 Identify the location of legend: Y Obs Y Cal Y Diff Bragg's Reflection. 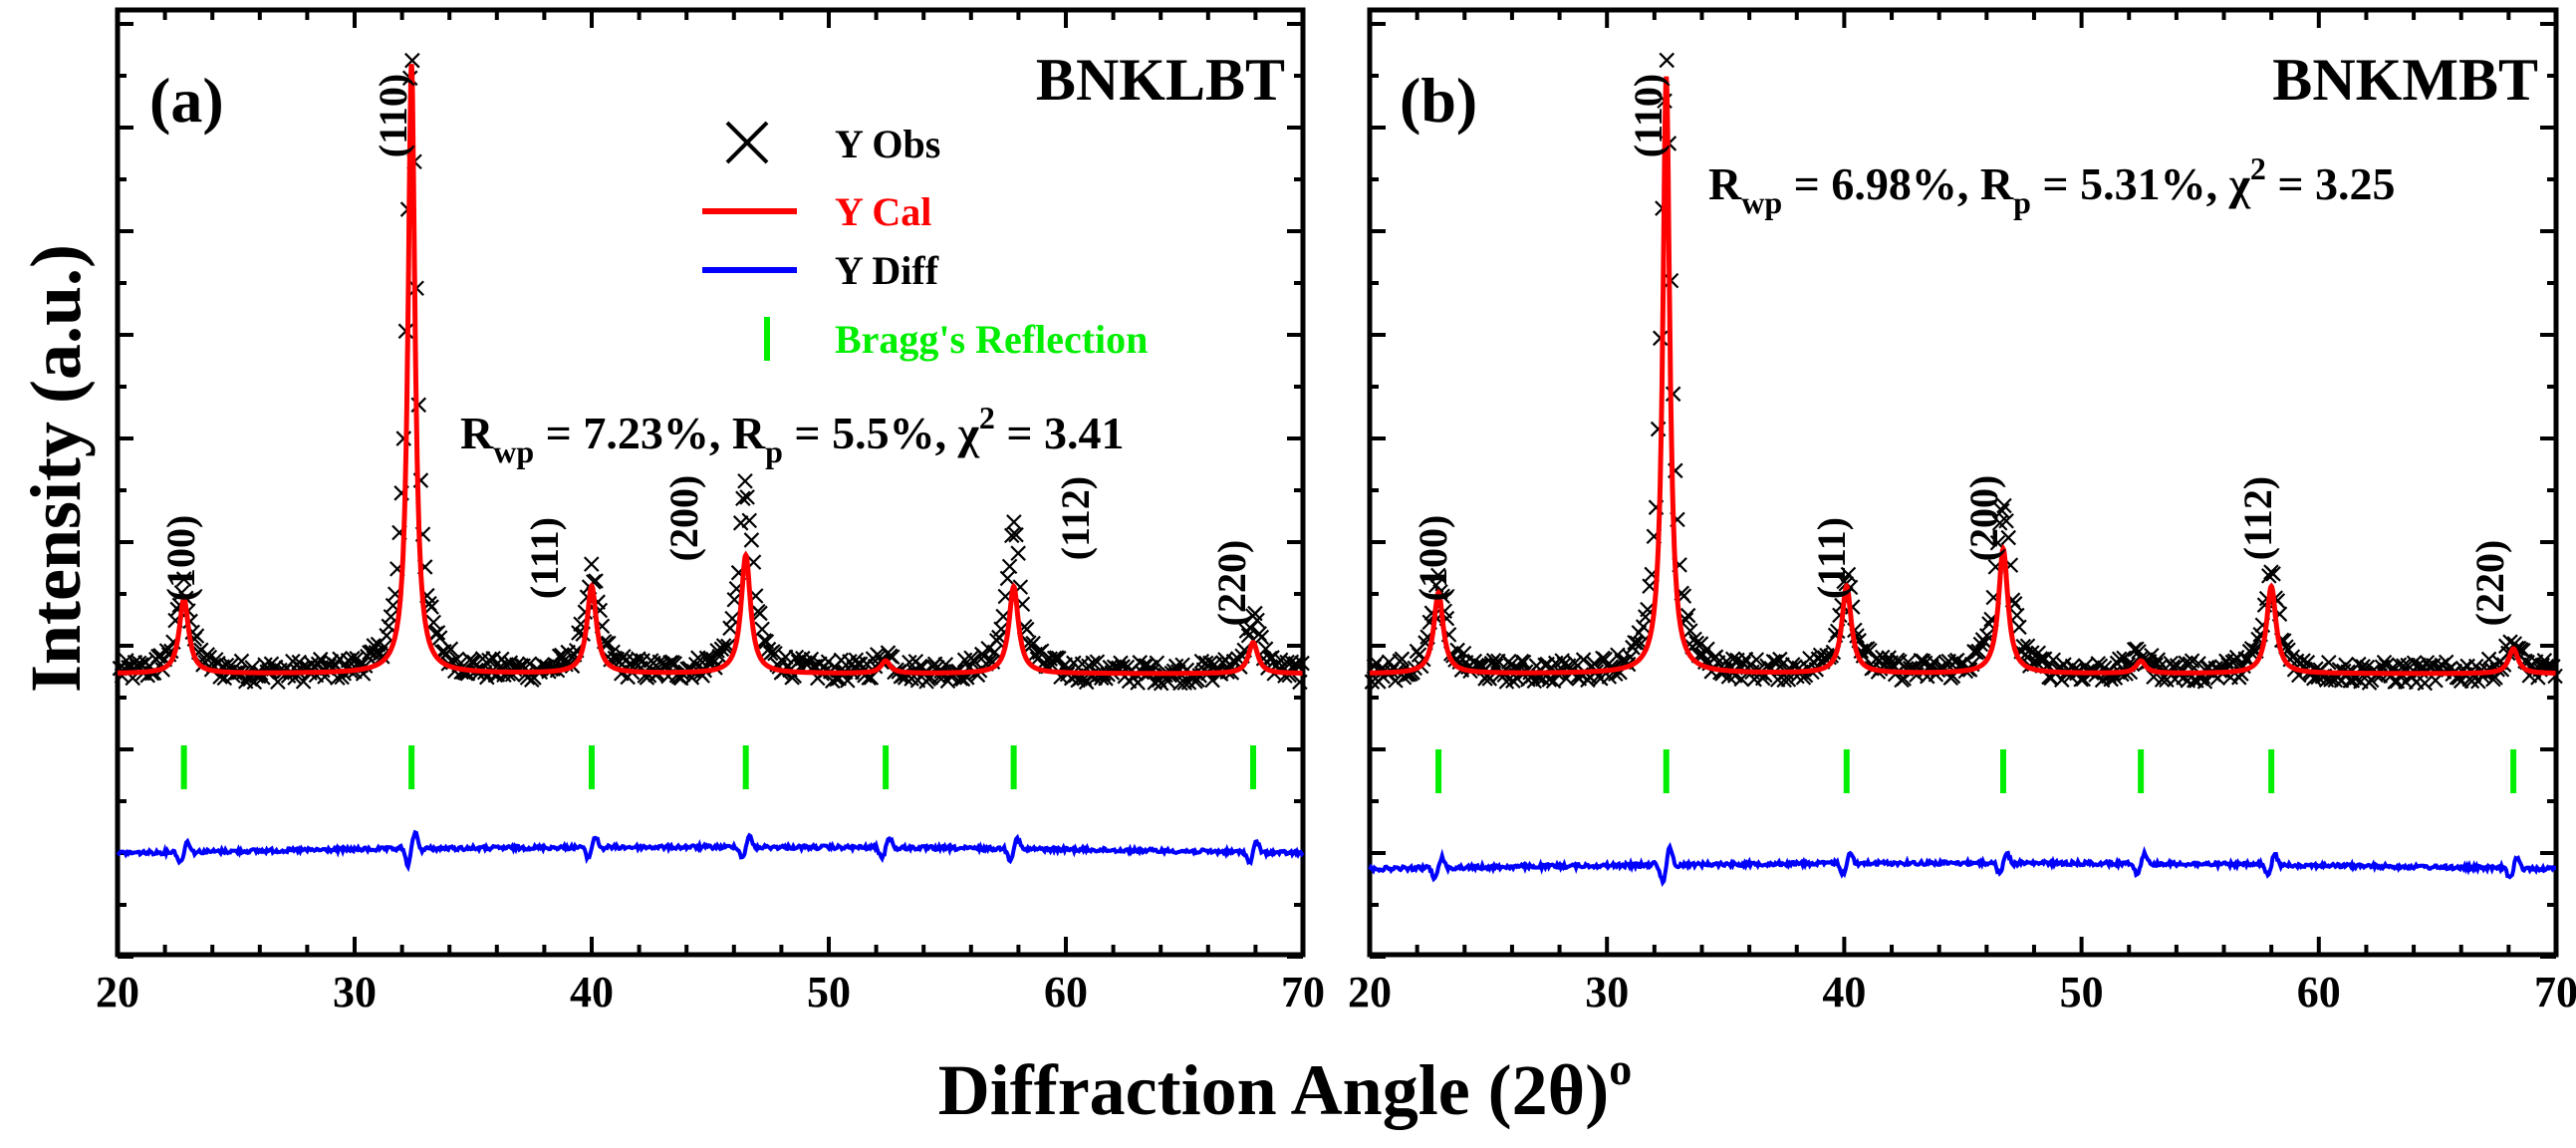
(925, 241).